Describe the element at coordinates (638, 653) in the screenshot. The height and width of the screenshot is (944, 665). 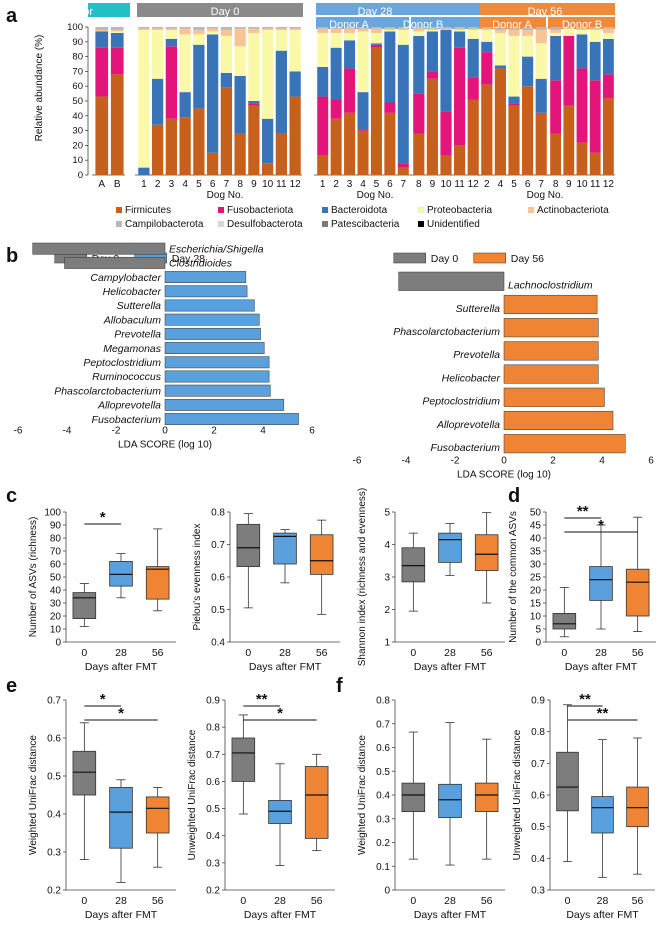
I see `box-common-asvs-xtick-label: 56` at that location.